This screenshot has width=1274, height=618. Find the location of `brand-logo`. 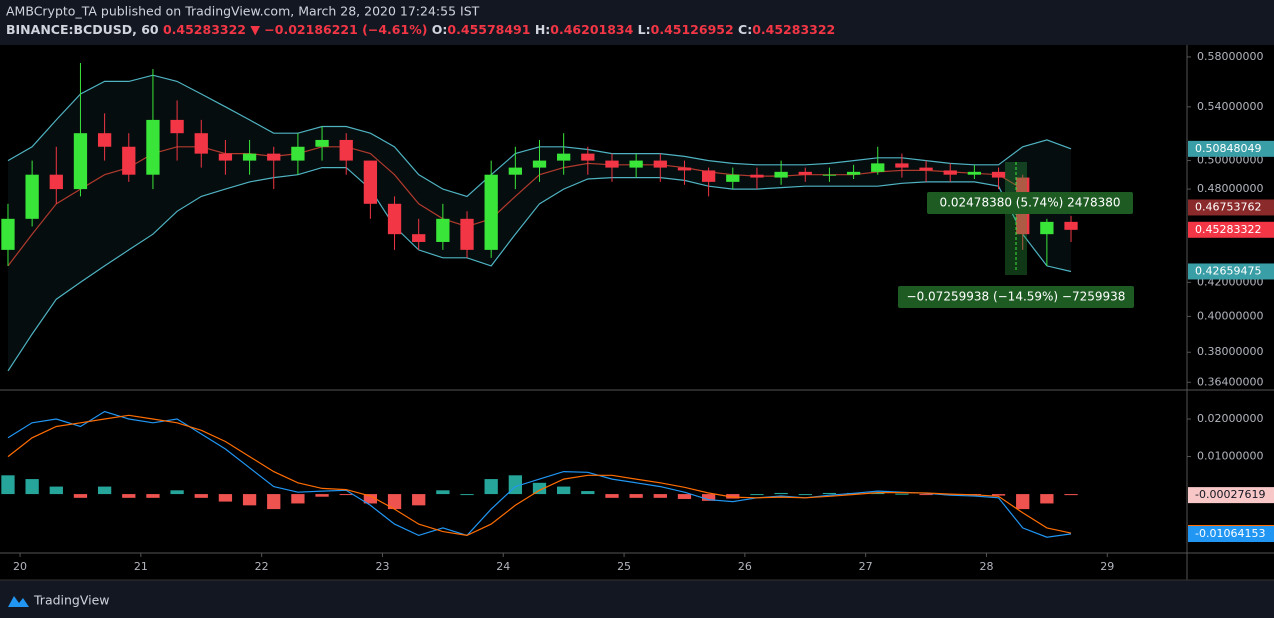

brand-logo is located at coordinates (18, 601).